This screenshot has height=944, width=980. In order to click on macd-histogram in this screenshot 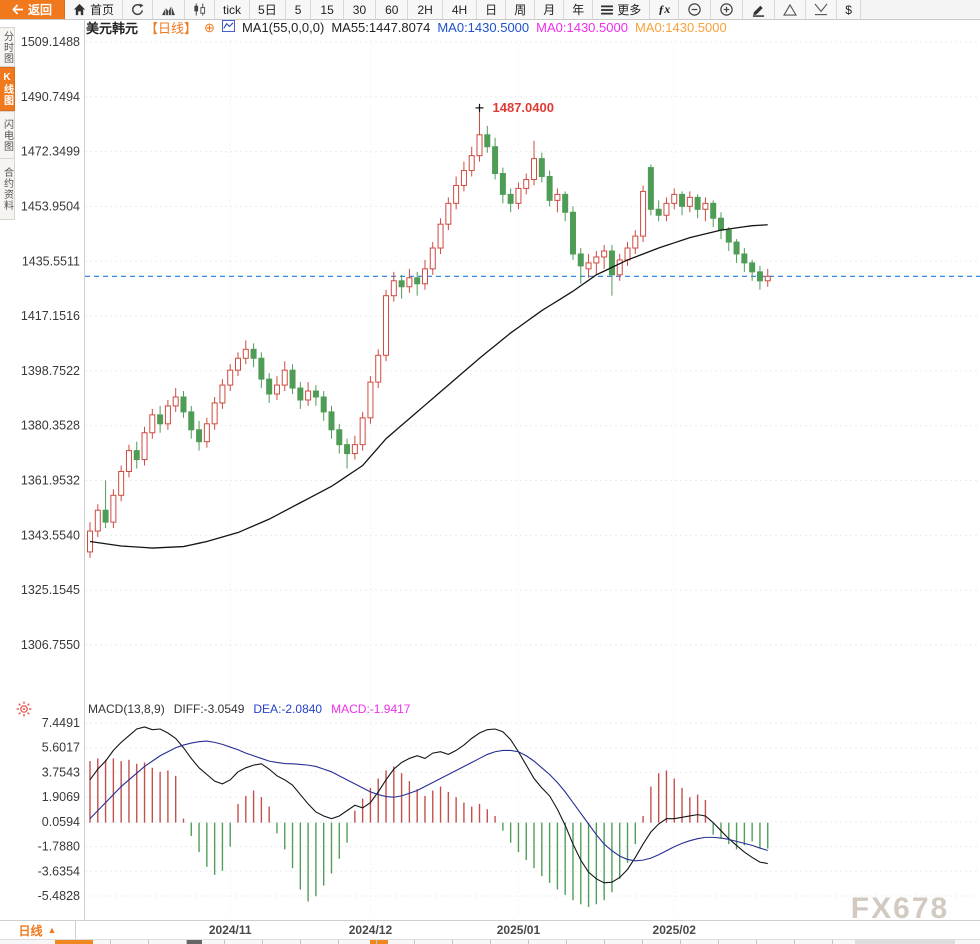, I will do `click(429, 832)`.